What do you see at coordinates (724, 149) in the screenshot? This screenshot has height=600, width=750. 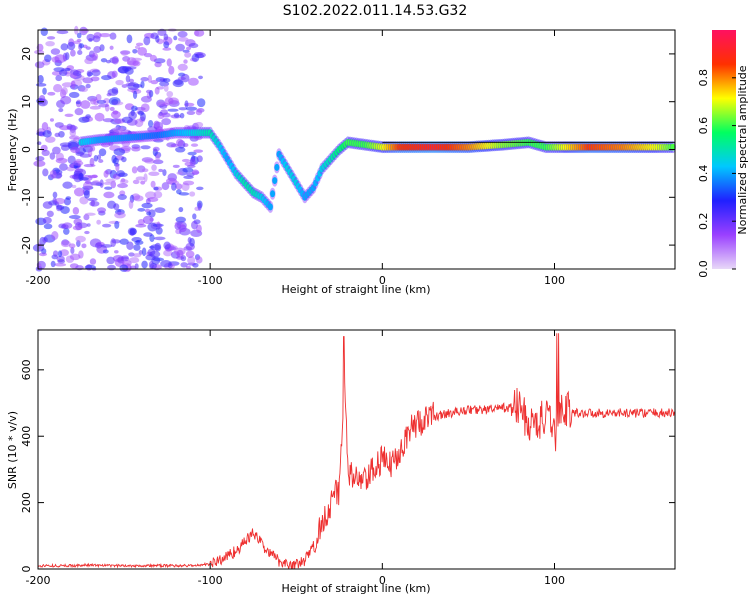 I see `colorbar-gradient` at bounding box center [724, 149].